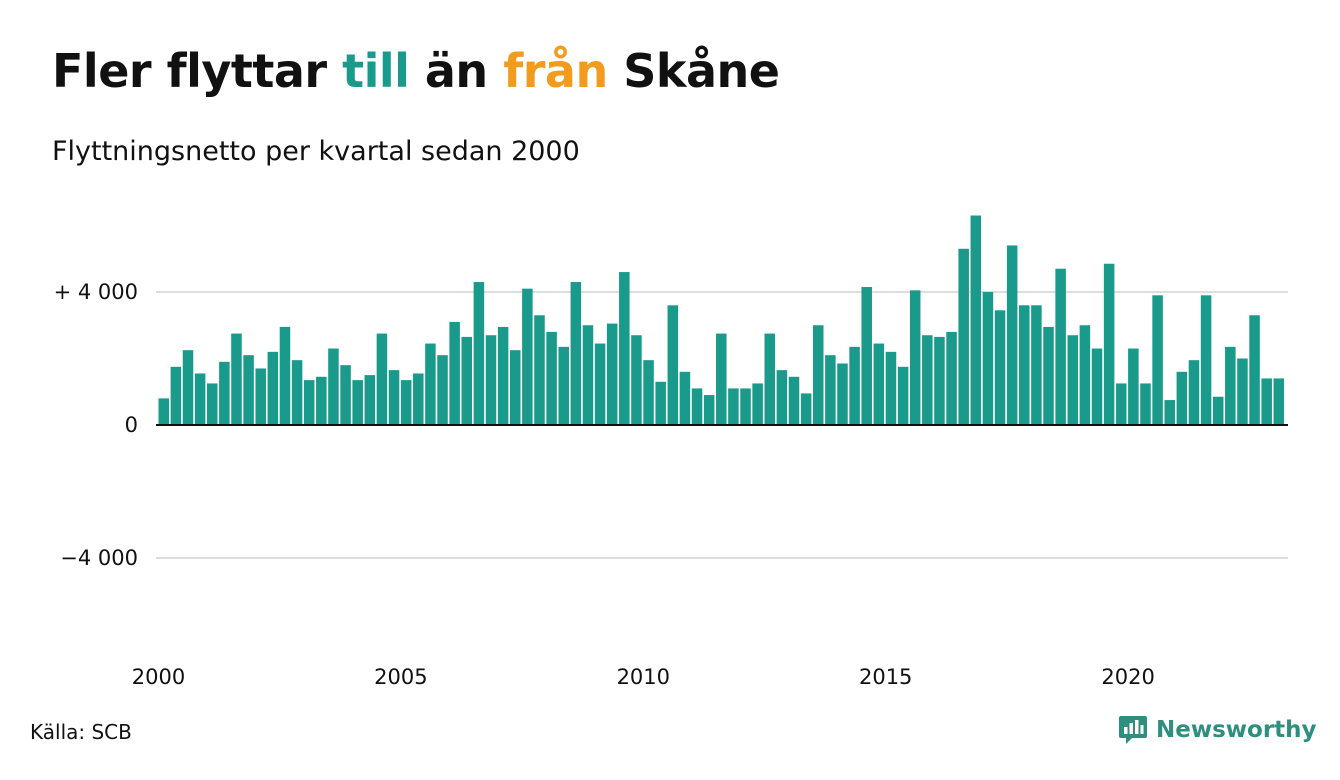 The width and height of the screenshot is (1340, 780). Describe the element at coordinates (131, 425) in the screenshot. I see `y-tick-label: 0` at that location.